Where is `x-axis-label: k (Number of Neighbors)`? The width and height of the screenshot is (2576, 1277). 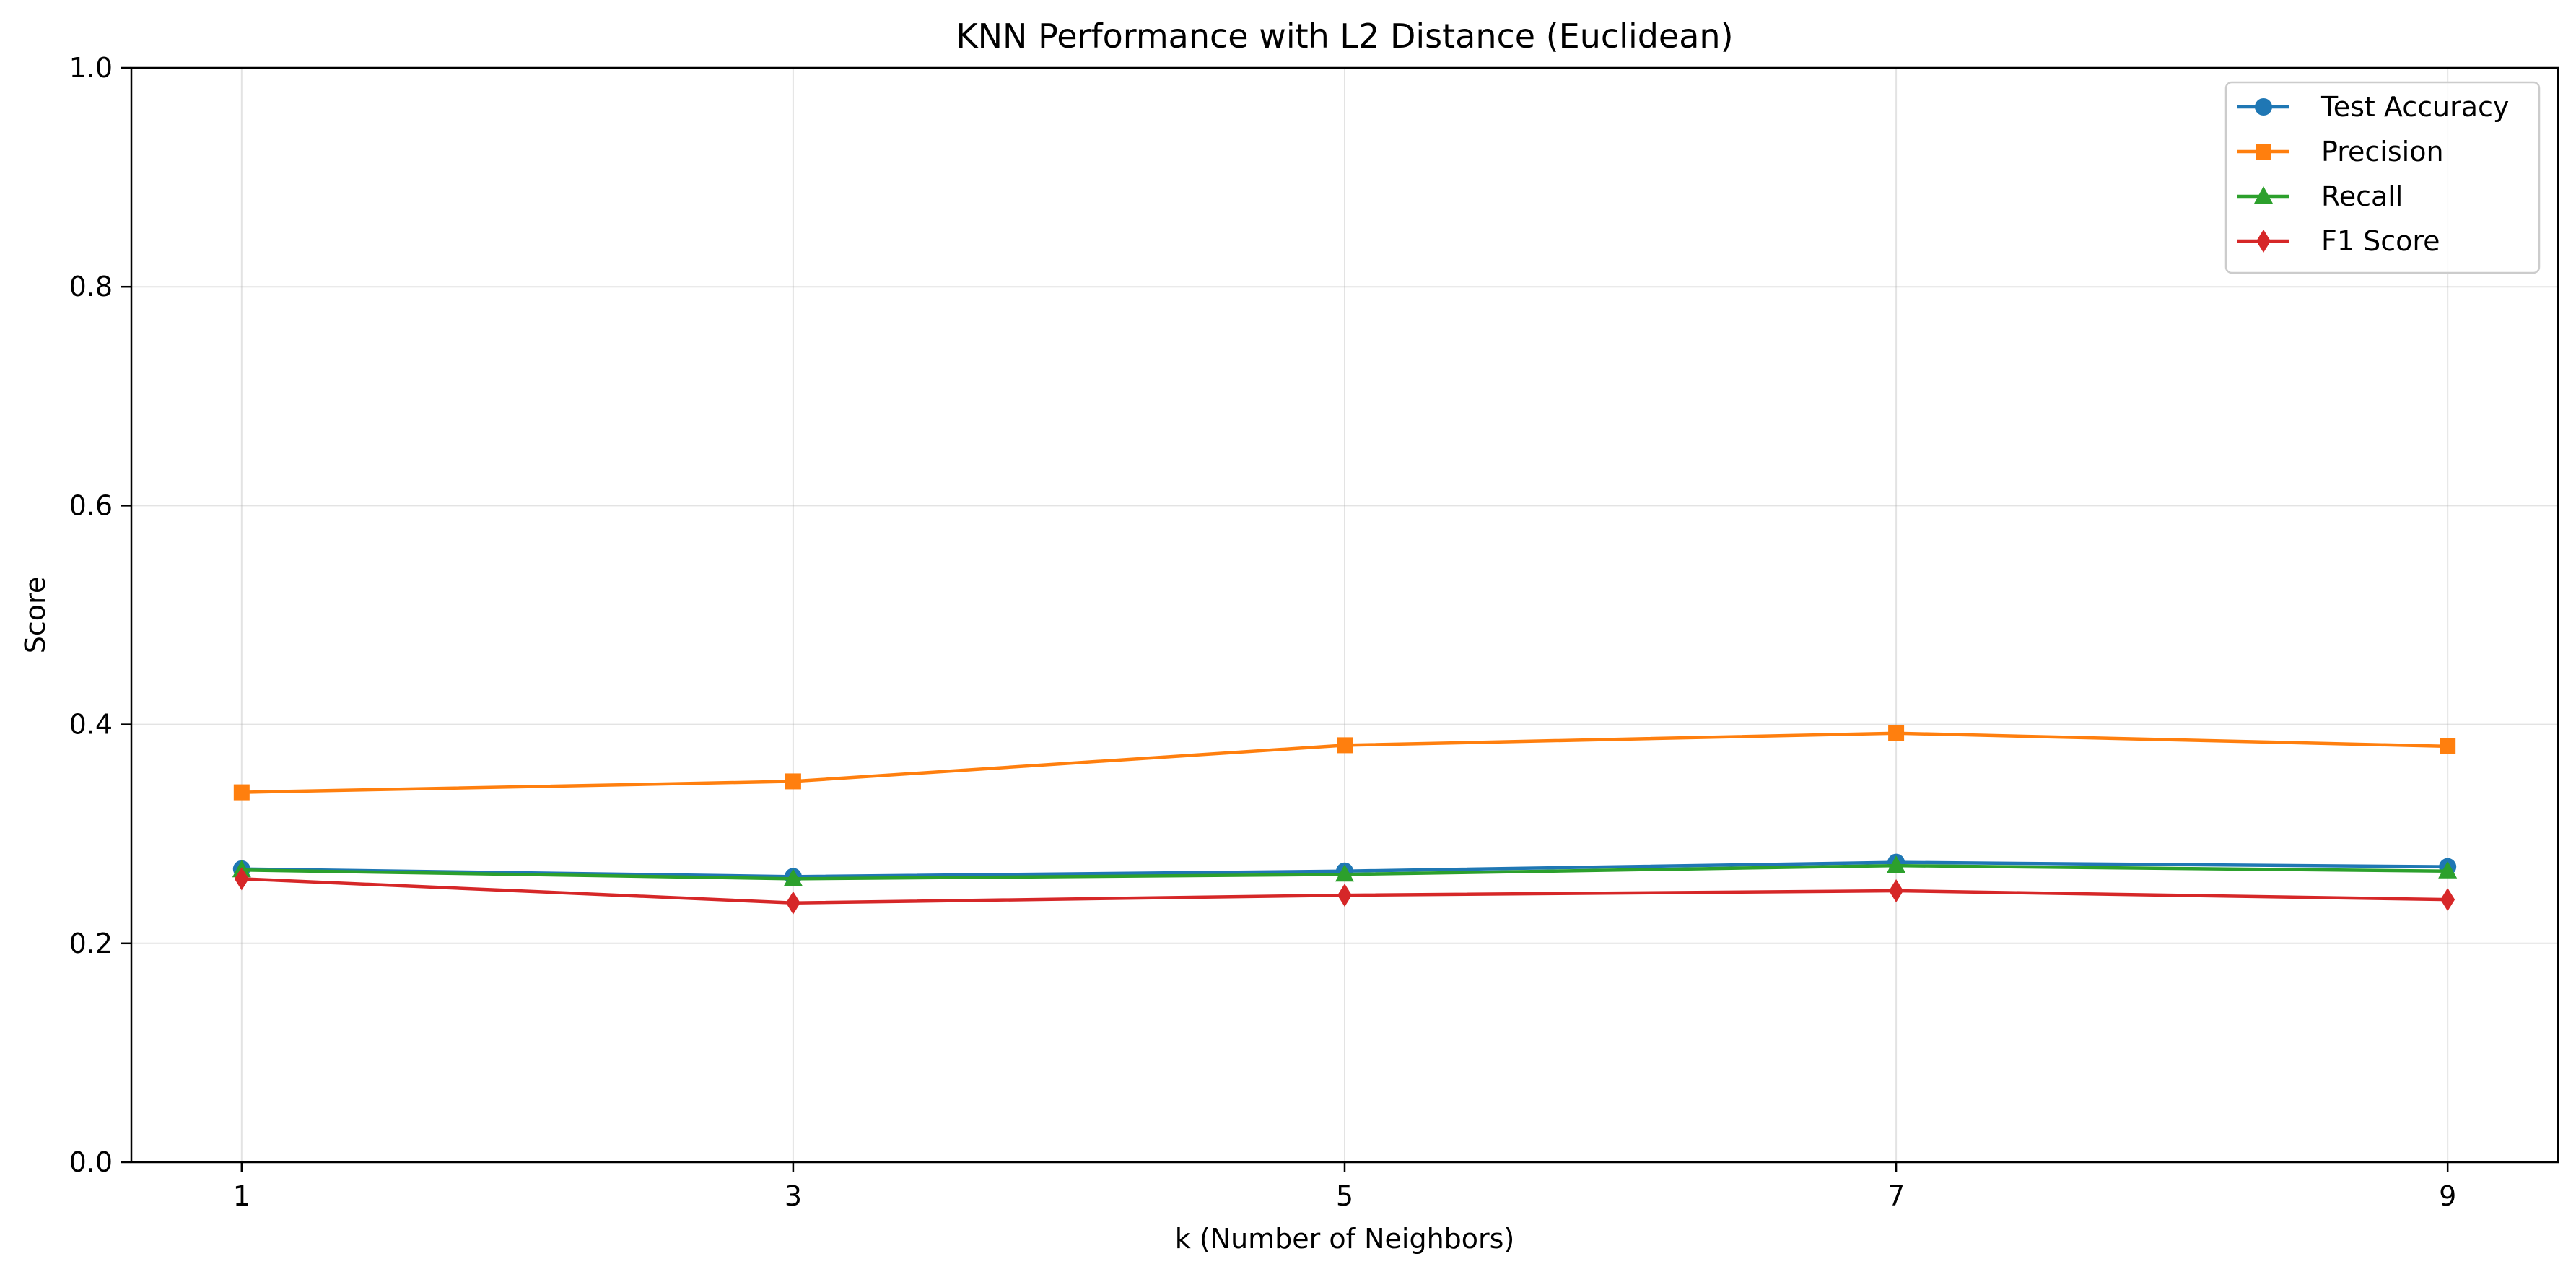 x-axis-label: k (Number of Neighbors) is located at coordinates (1345, 1239).